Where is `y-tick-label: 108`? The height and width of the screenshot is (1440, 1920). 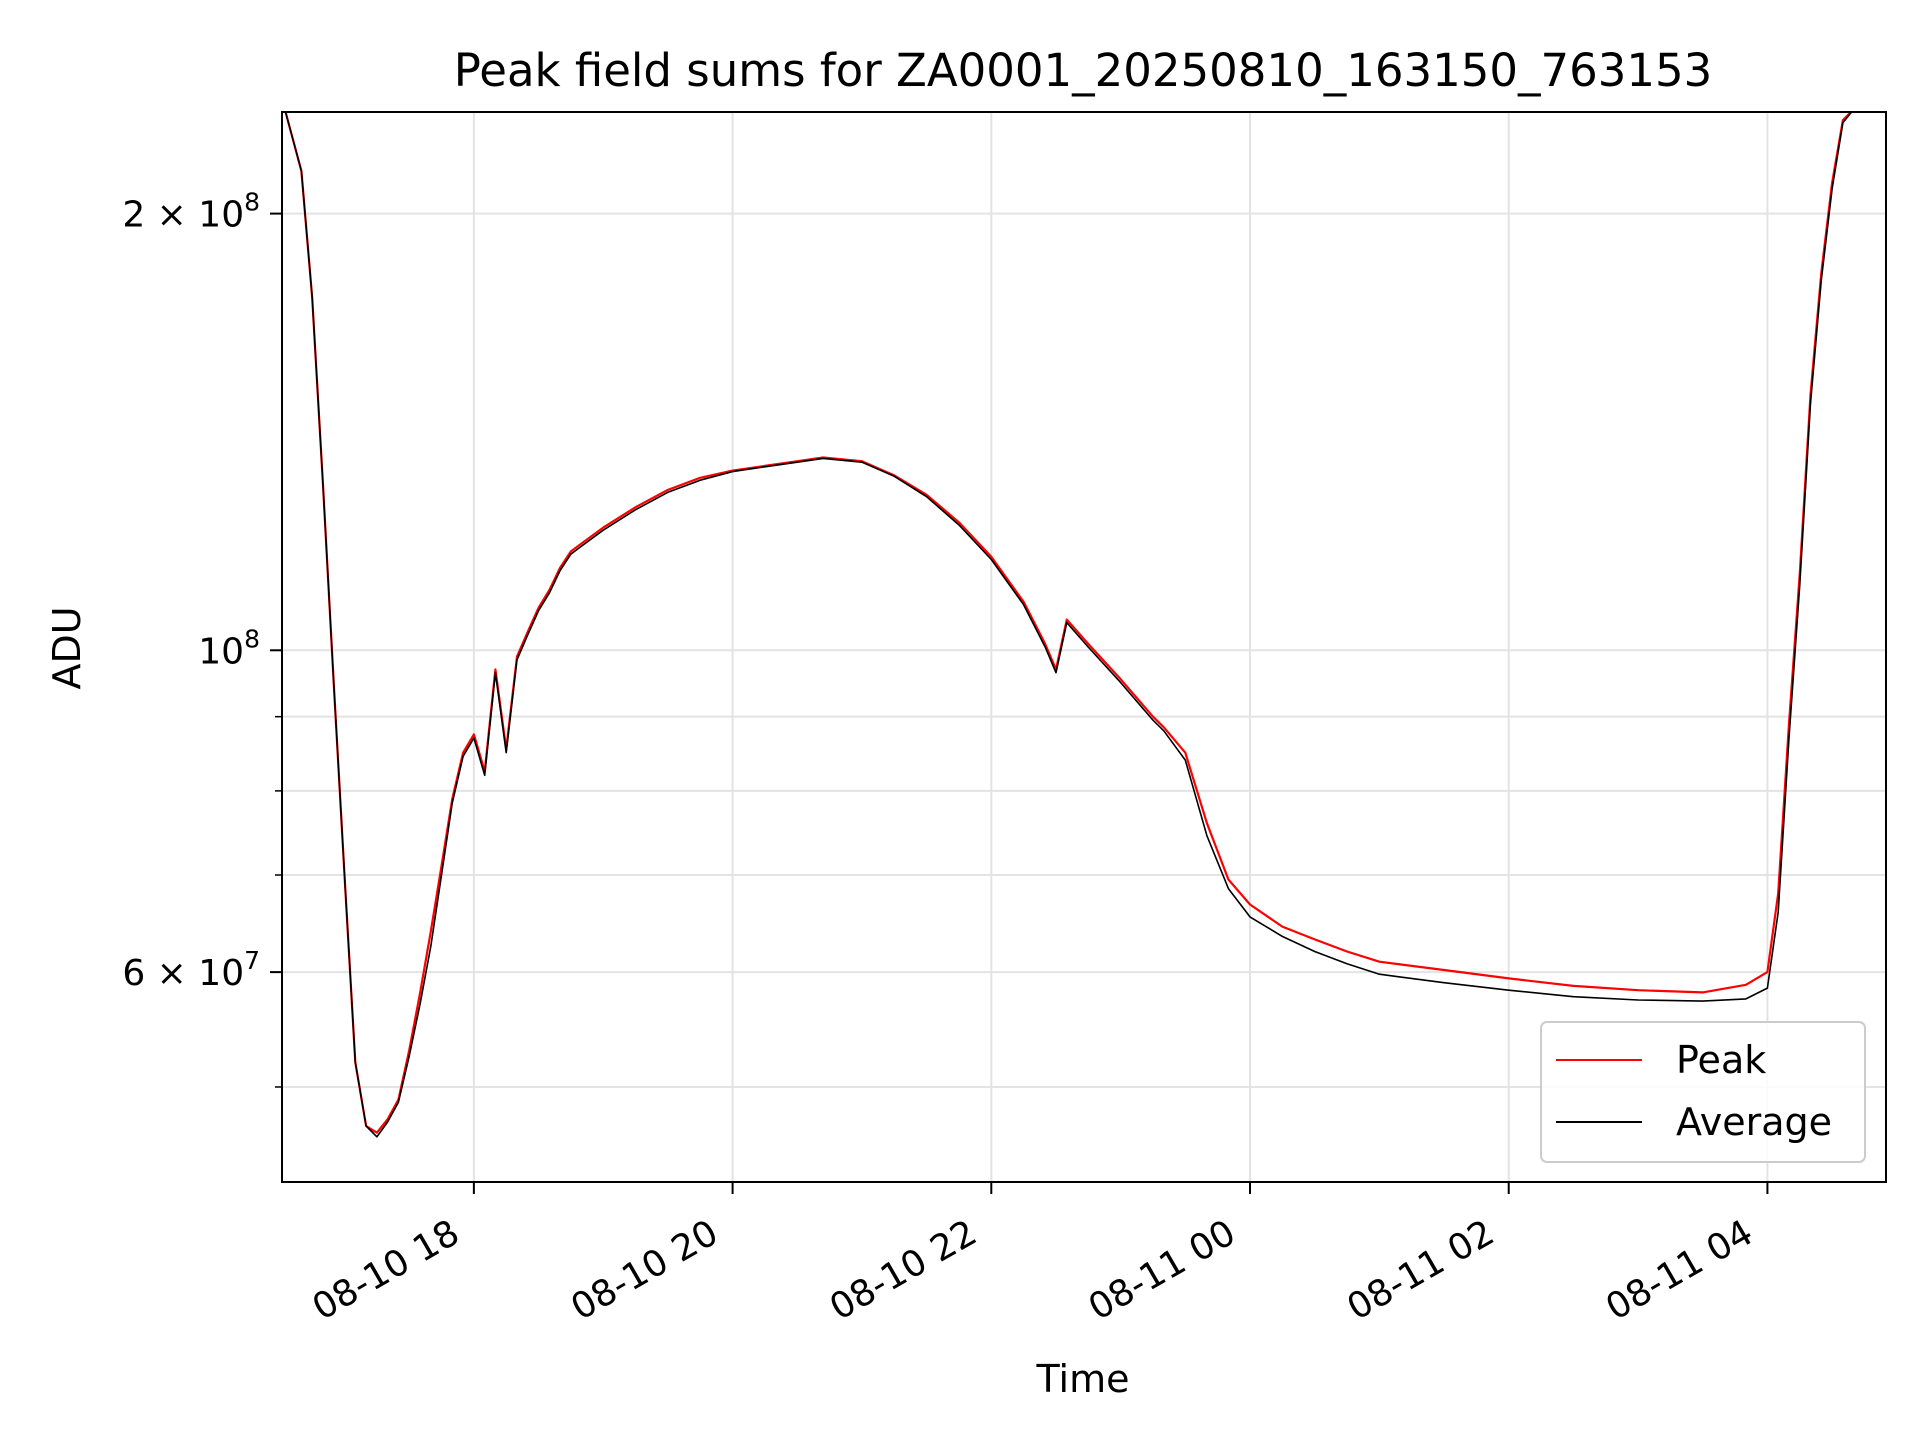 y-tick-label: 108 is located at coordinates (229, 648).